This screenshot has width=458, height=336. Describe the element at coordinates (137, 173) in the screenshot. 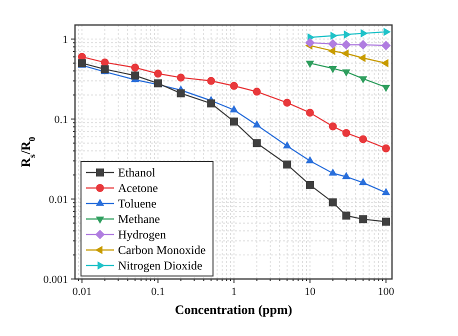

I see `legend-label: Ethanol` at that location.